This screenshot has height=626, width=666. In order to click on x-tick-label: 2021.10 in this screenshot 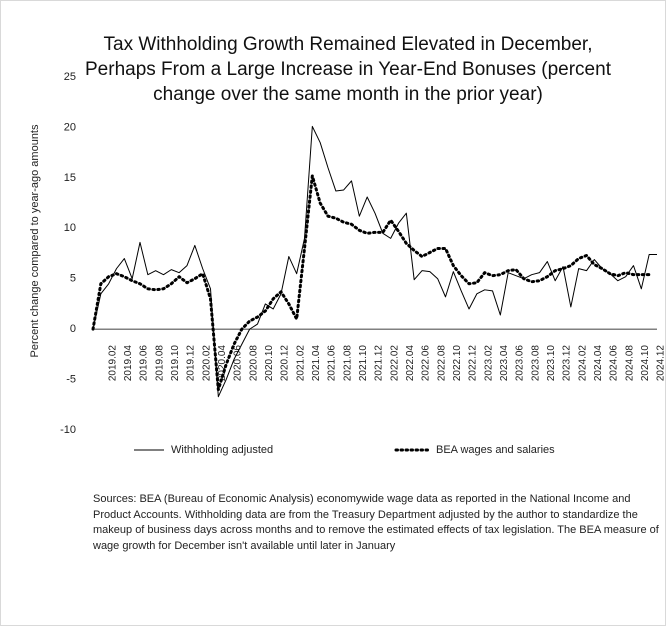, I will do `click(363, 363)`.